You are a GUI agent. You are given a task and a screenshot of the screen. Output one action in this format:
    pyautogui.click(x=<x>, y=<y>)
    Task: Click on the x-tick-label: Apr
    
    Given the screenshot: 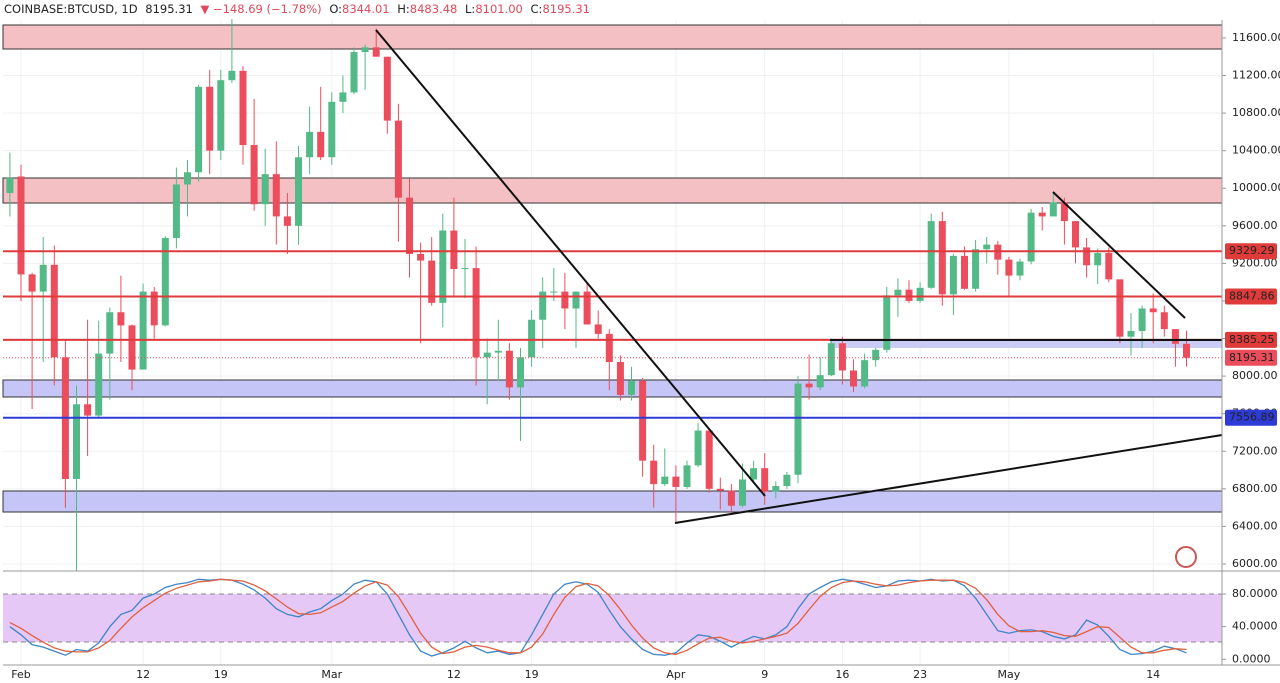 What is the action you would take?
    pyautogui.click(x=676, y=674)
    